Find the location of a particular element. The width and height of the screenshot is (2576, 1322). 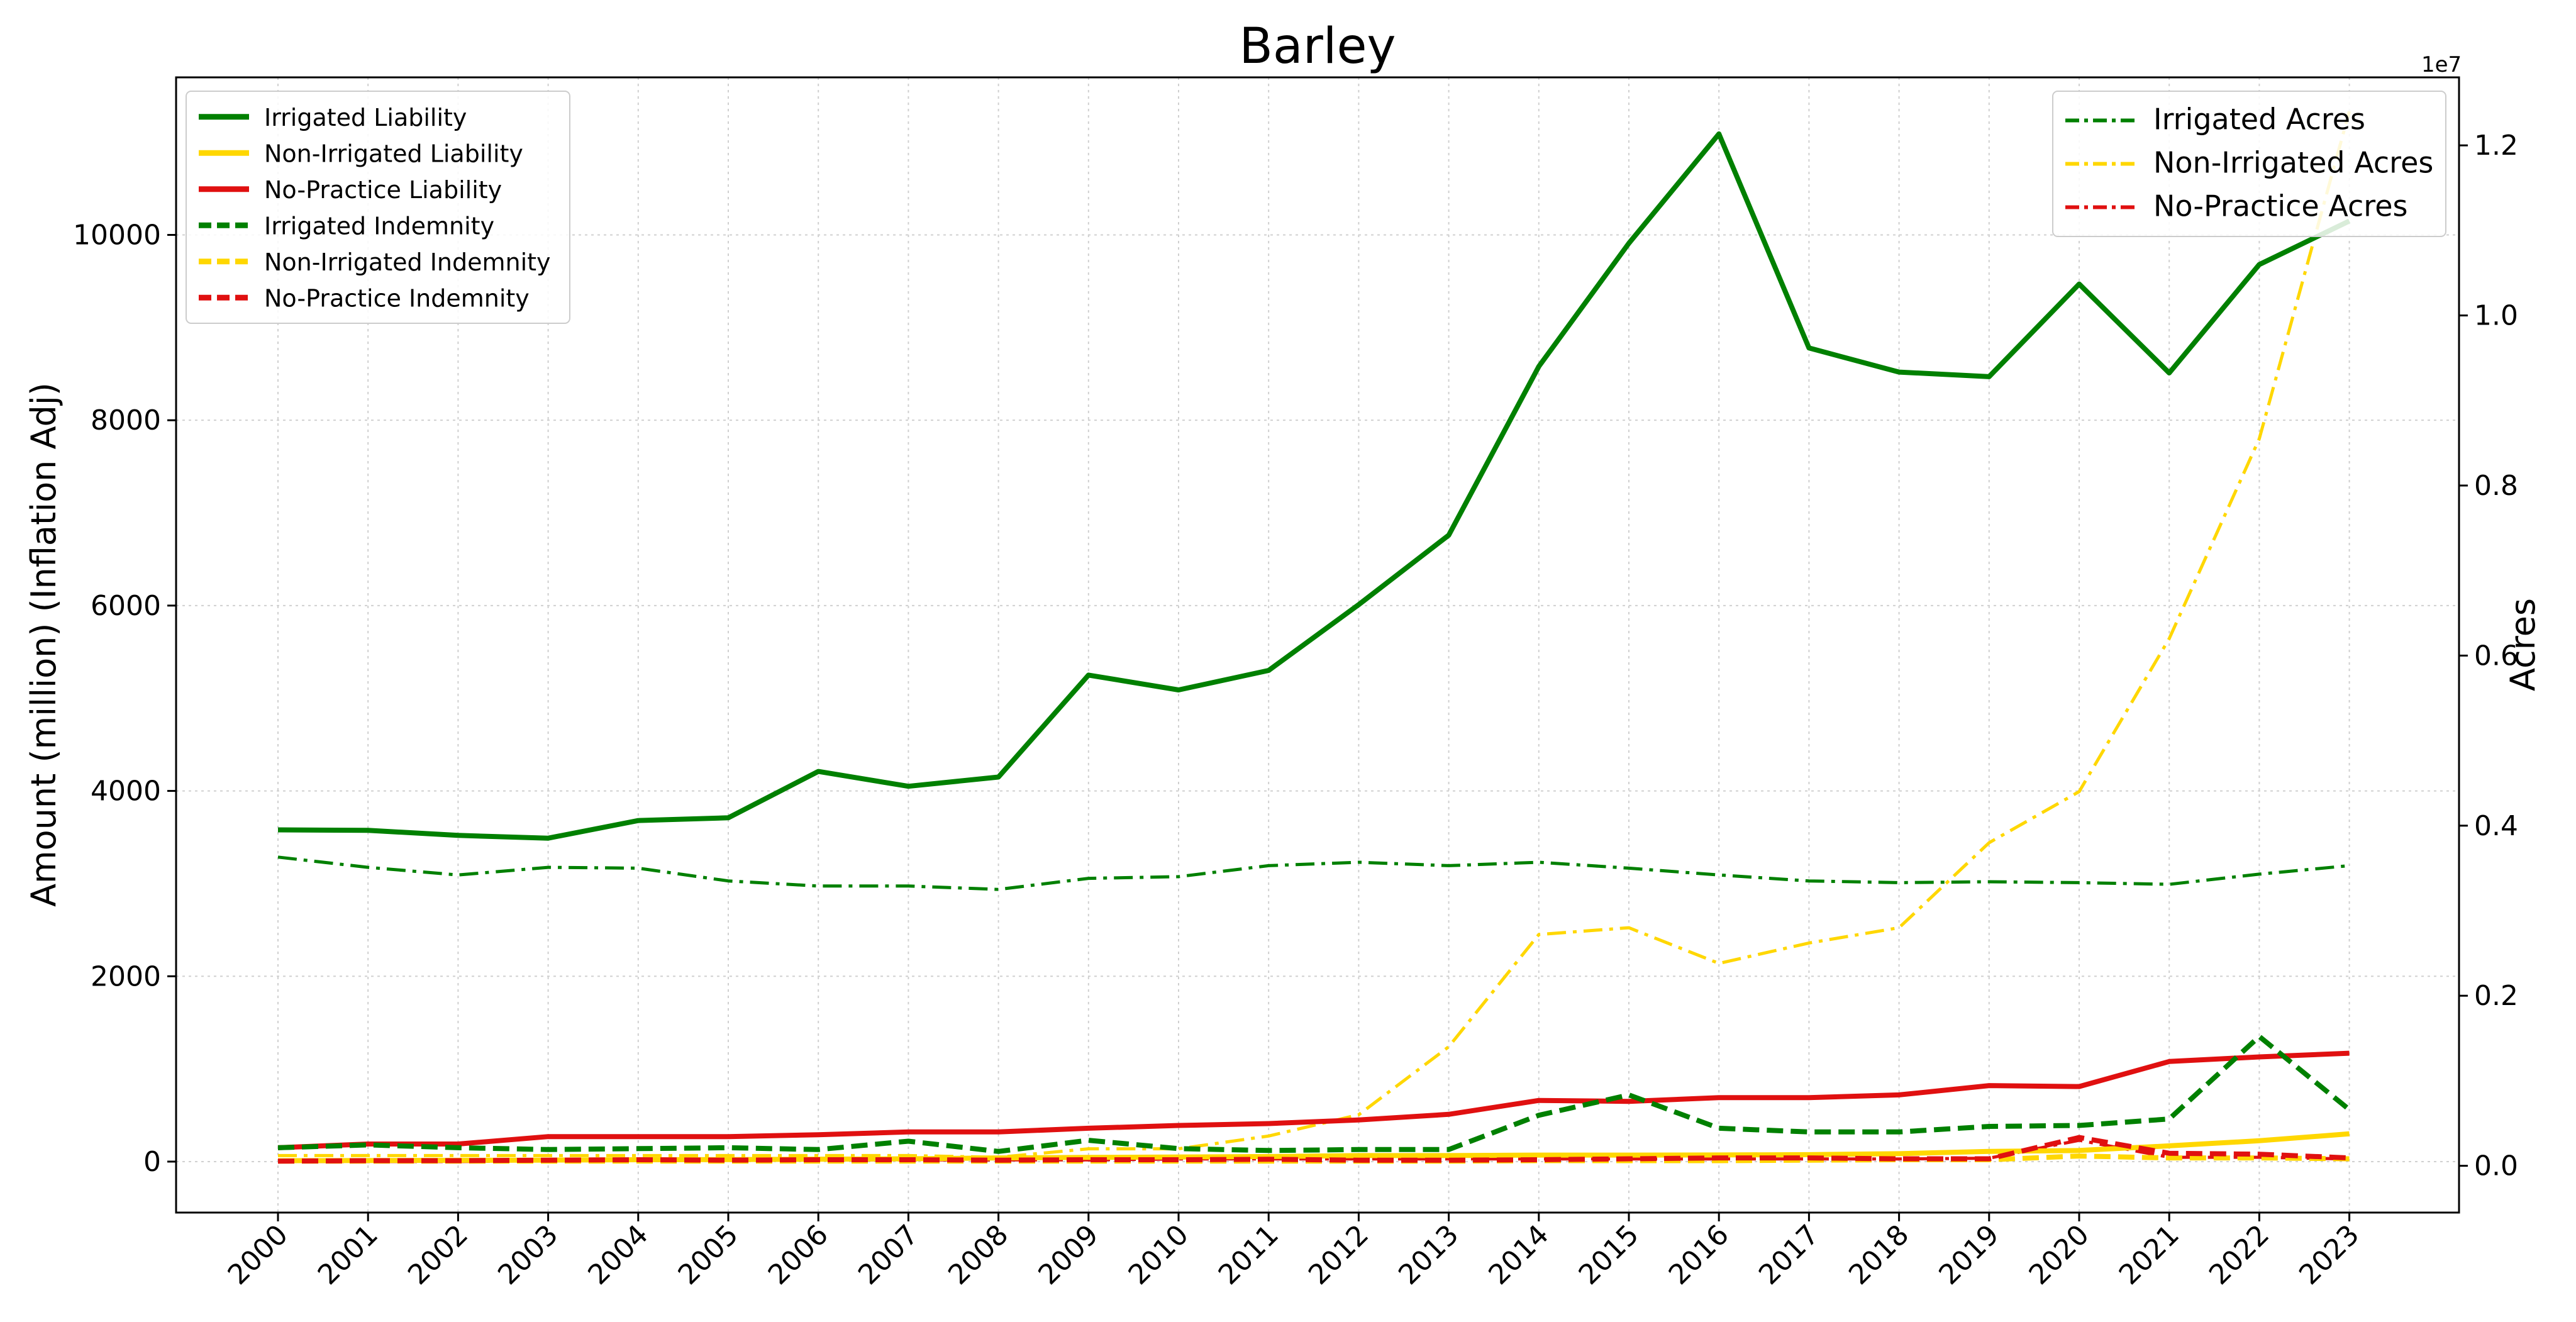

x-tick-label: 2002 is located at coordinates (438, 1255).